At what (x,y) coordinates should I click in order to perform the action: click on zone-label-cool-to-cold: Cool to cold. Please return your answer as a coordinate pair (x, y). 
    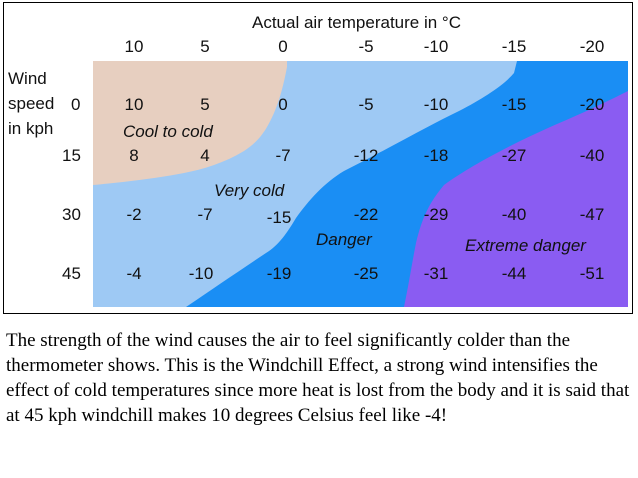
    Looking at the image, I should click on (168, 131).